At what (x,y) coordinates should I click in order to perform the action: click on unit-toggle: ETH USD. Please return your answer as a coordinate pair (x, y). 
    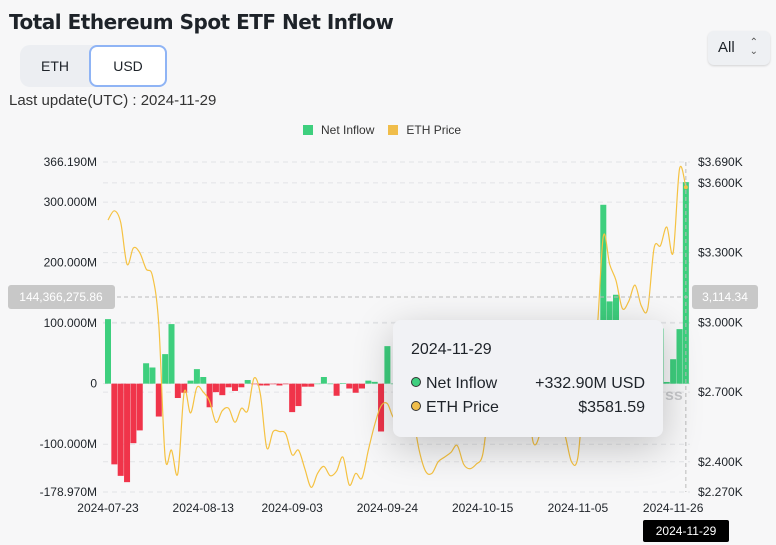
    Looking at the image, I should click on (93, 66).